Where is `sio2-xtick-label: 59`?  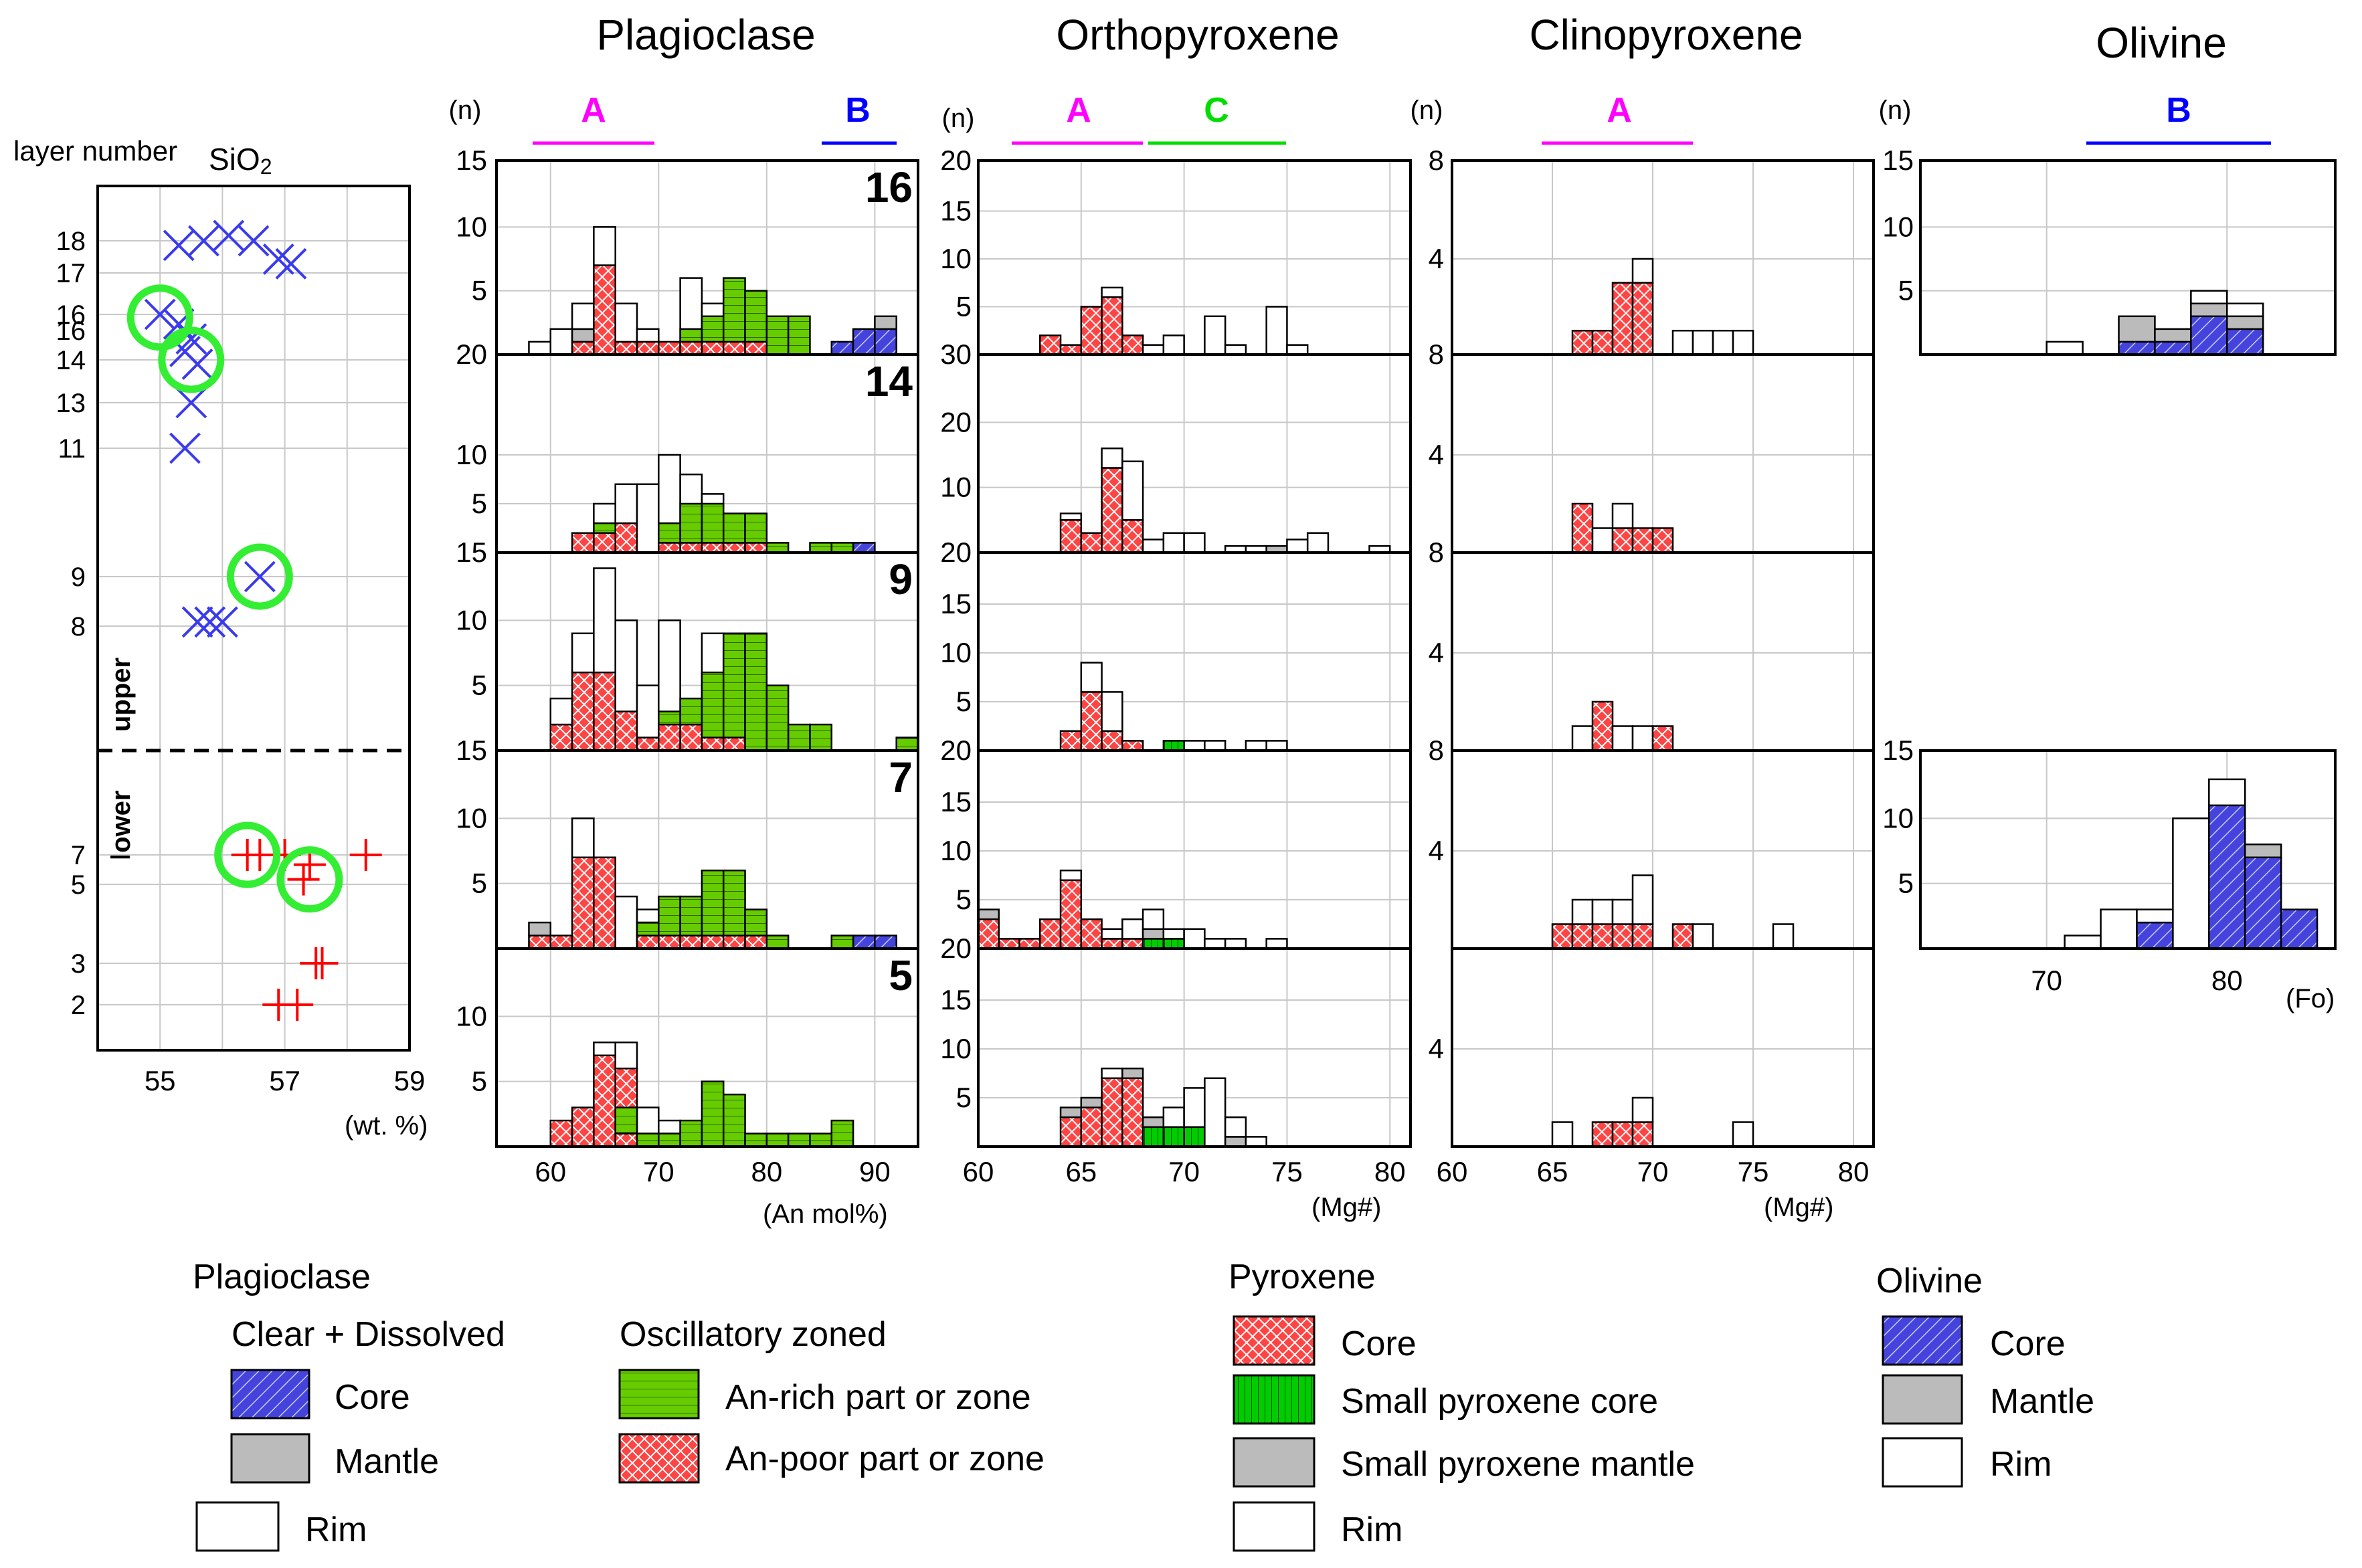 sio2-xtick-label: 59 is located at coordinates (410, 1080).